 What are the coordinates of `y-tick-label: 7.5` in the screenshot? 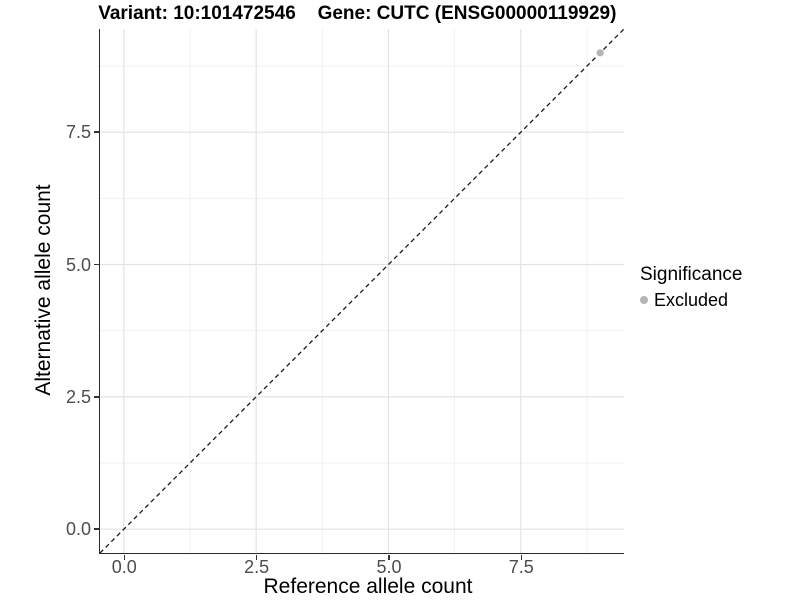 It's located at (78, 132).